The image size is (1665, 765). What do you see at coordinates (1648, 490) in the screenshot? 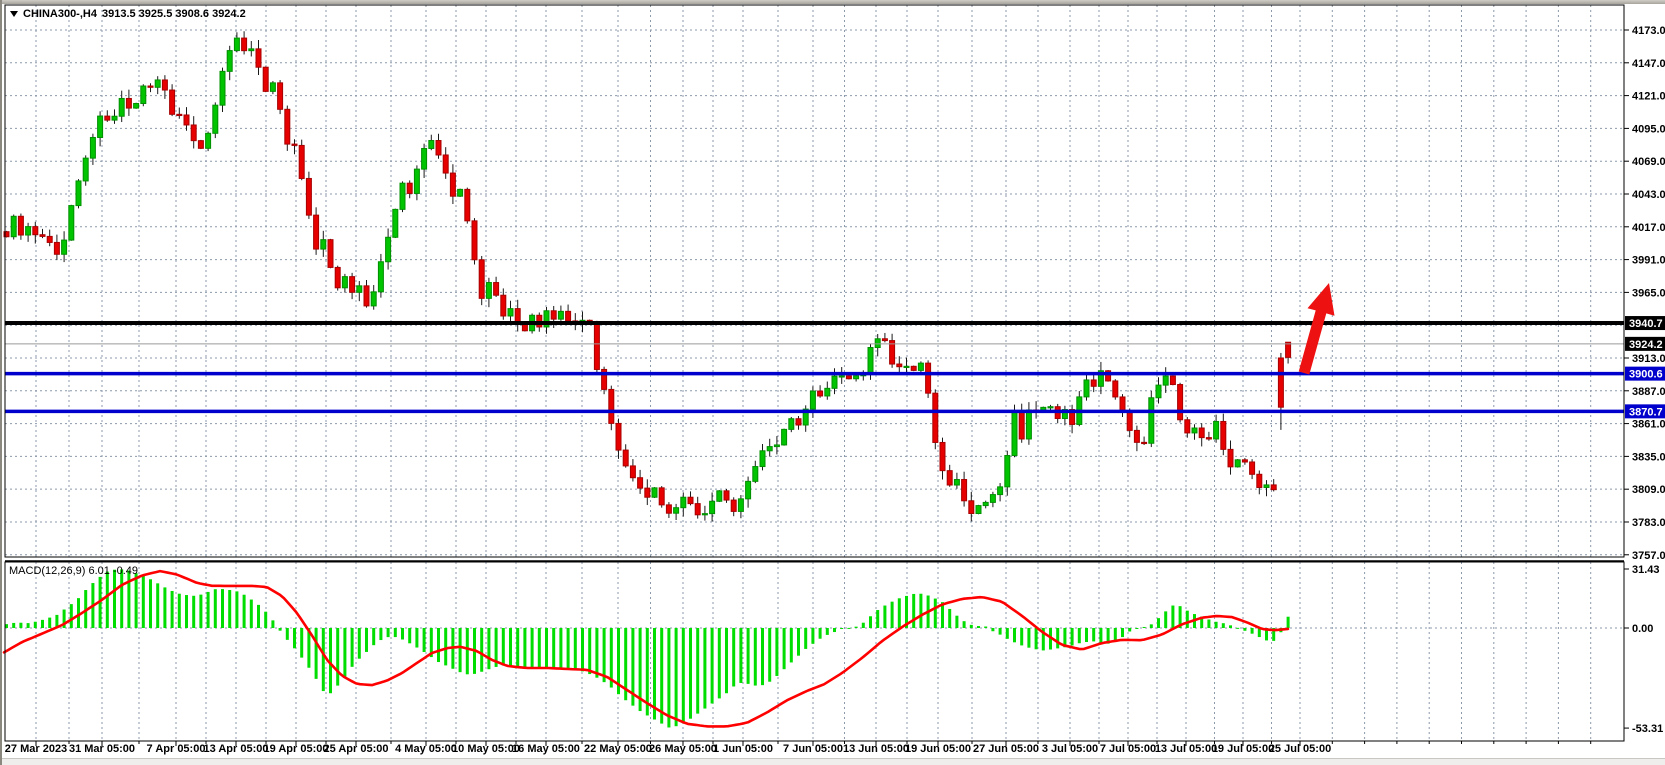
I see `price-tick-label: 3809.0` at bounding box center [1648, 490].